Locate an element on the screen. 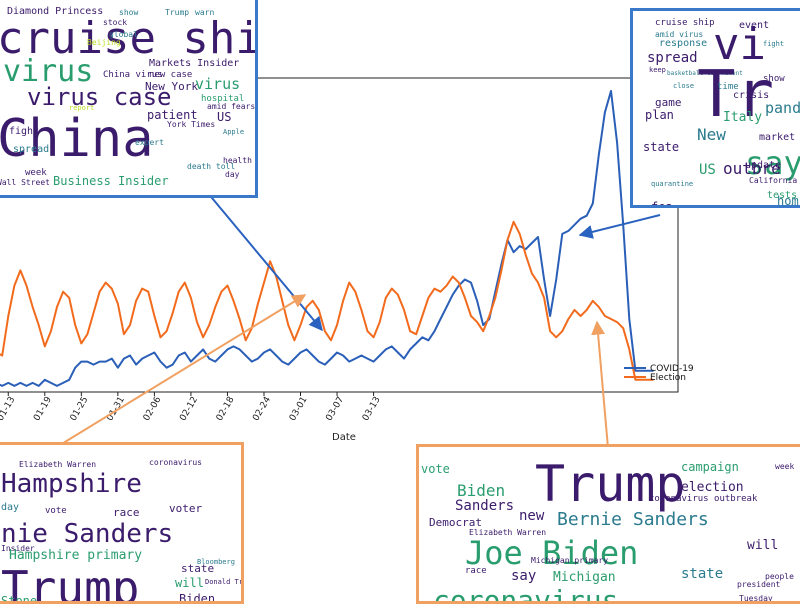 This screenshot has height=604, width=800. word-cloud-term: death toll is located at coordinates (211, 166).